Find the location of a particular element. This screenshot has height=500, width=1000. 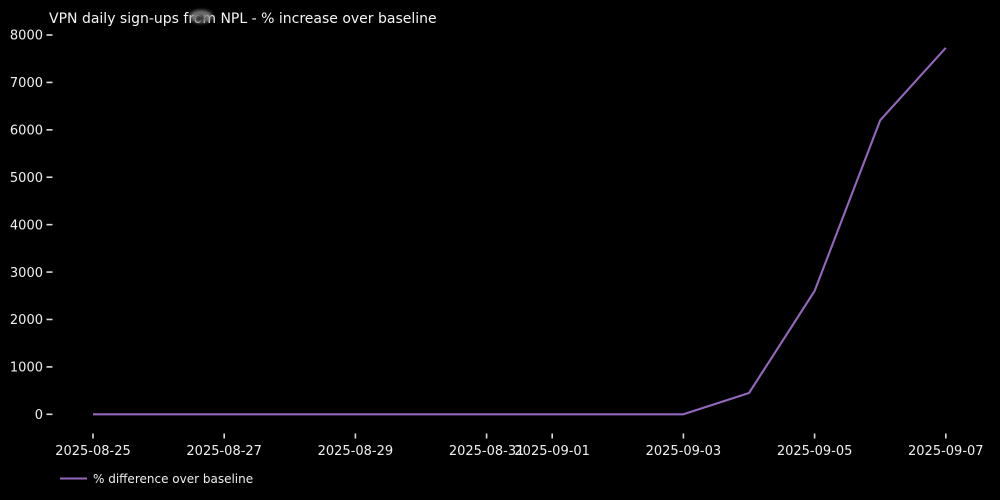

x-tick-label: 2025-08-29 is located at coordinates (356, 451).